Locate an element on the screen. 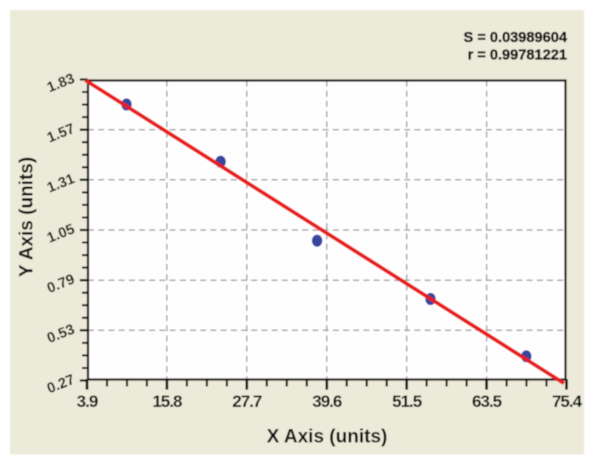 The width and height of the screenshot is (600, 466). svg-text: S = 0.03989604 is located at coordinates (516, 38).